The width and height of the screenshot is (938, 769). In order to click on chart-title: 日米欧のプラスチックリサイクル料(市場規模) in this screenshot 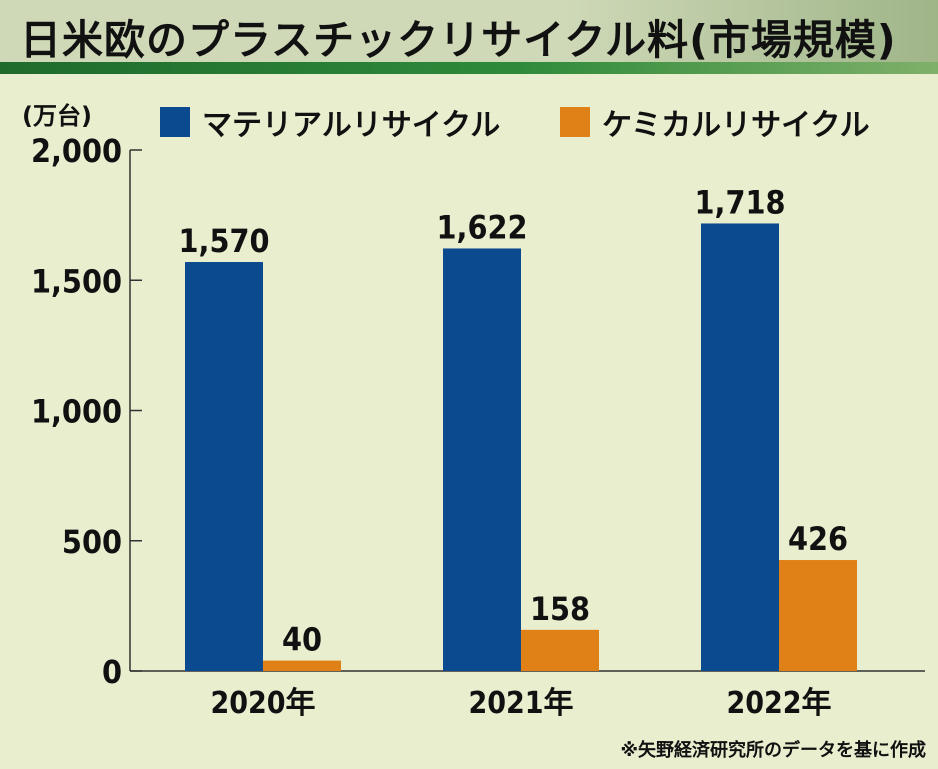, I will do `click(458, 40)`.